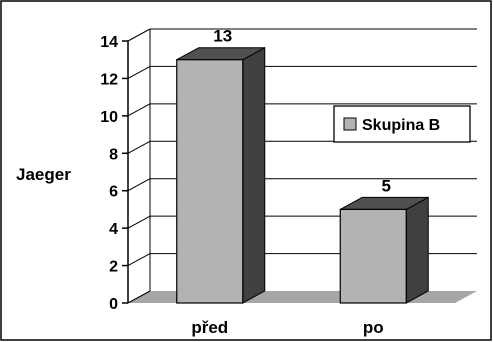 This screenshot has height=342, width=493. Describe the element at coordinates (109, 42) in the screenshot. I see `y-tick-label: 14` at that location.